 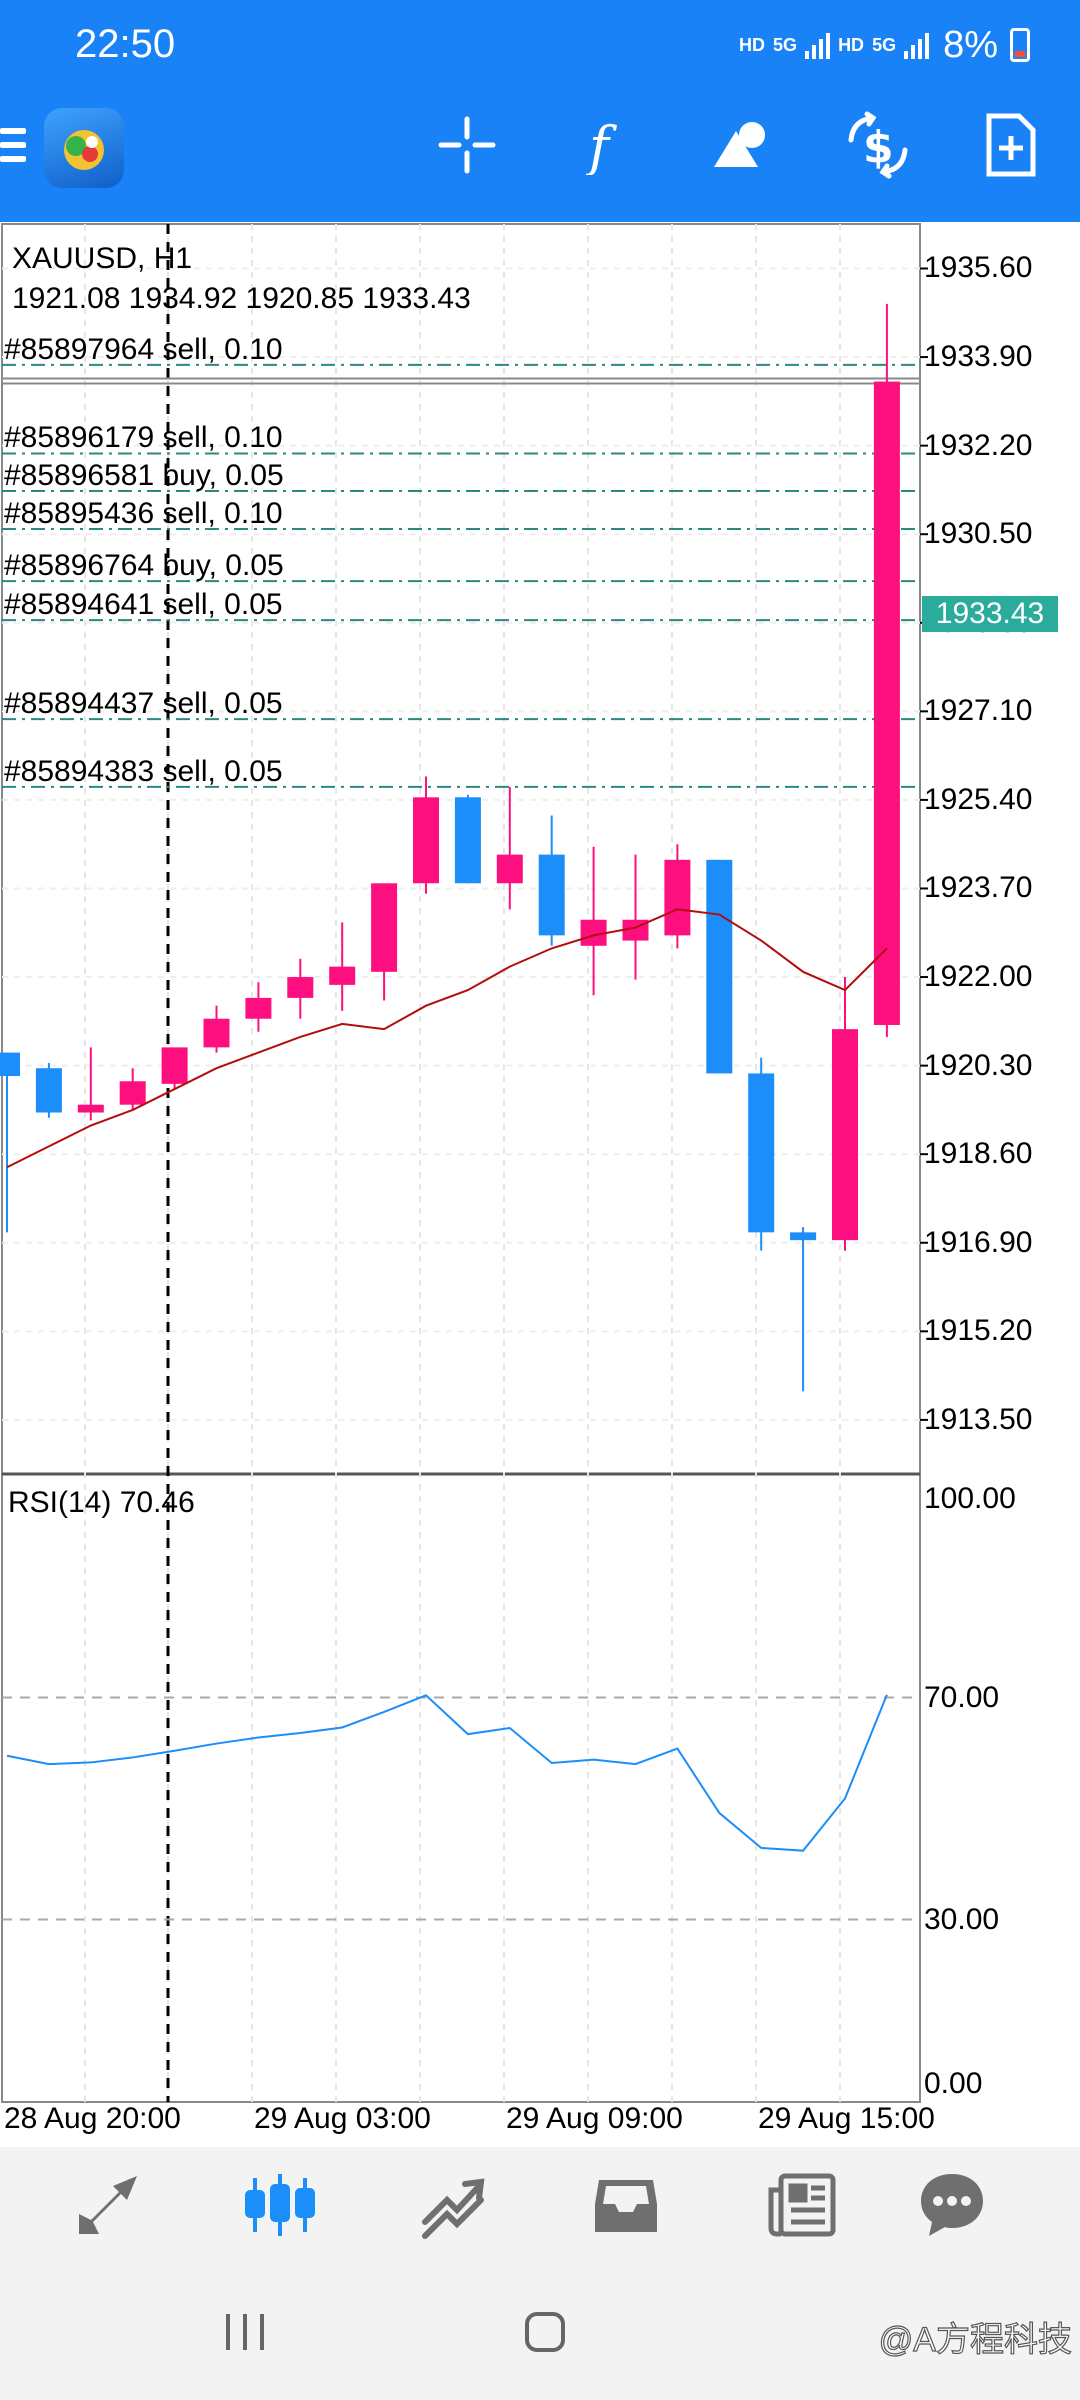 I want to click on price-axis-label: 1918.60, so click(x=978, y=1154).